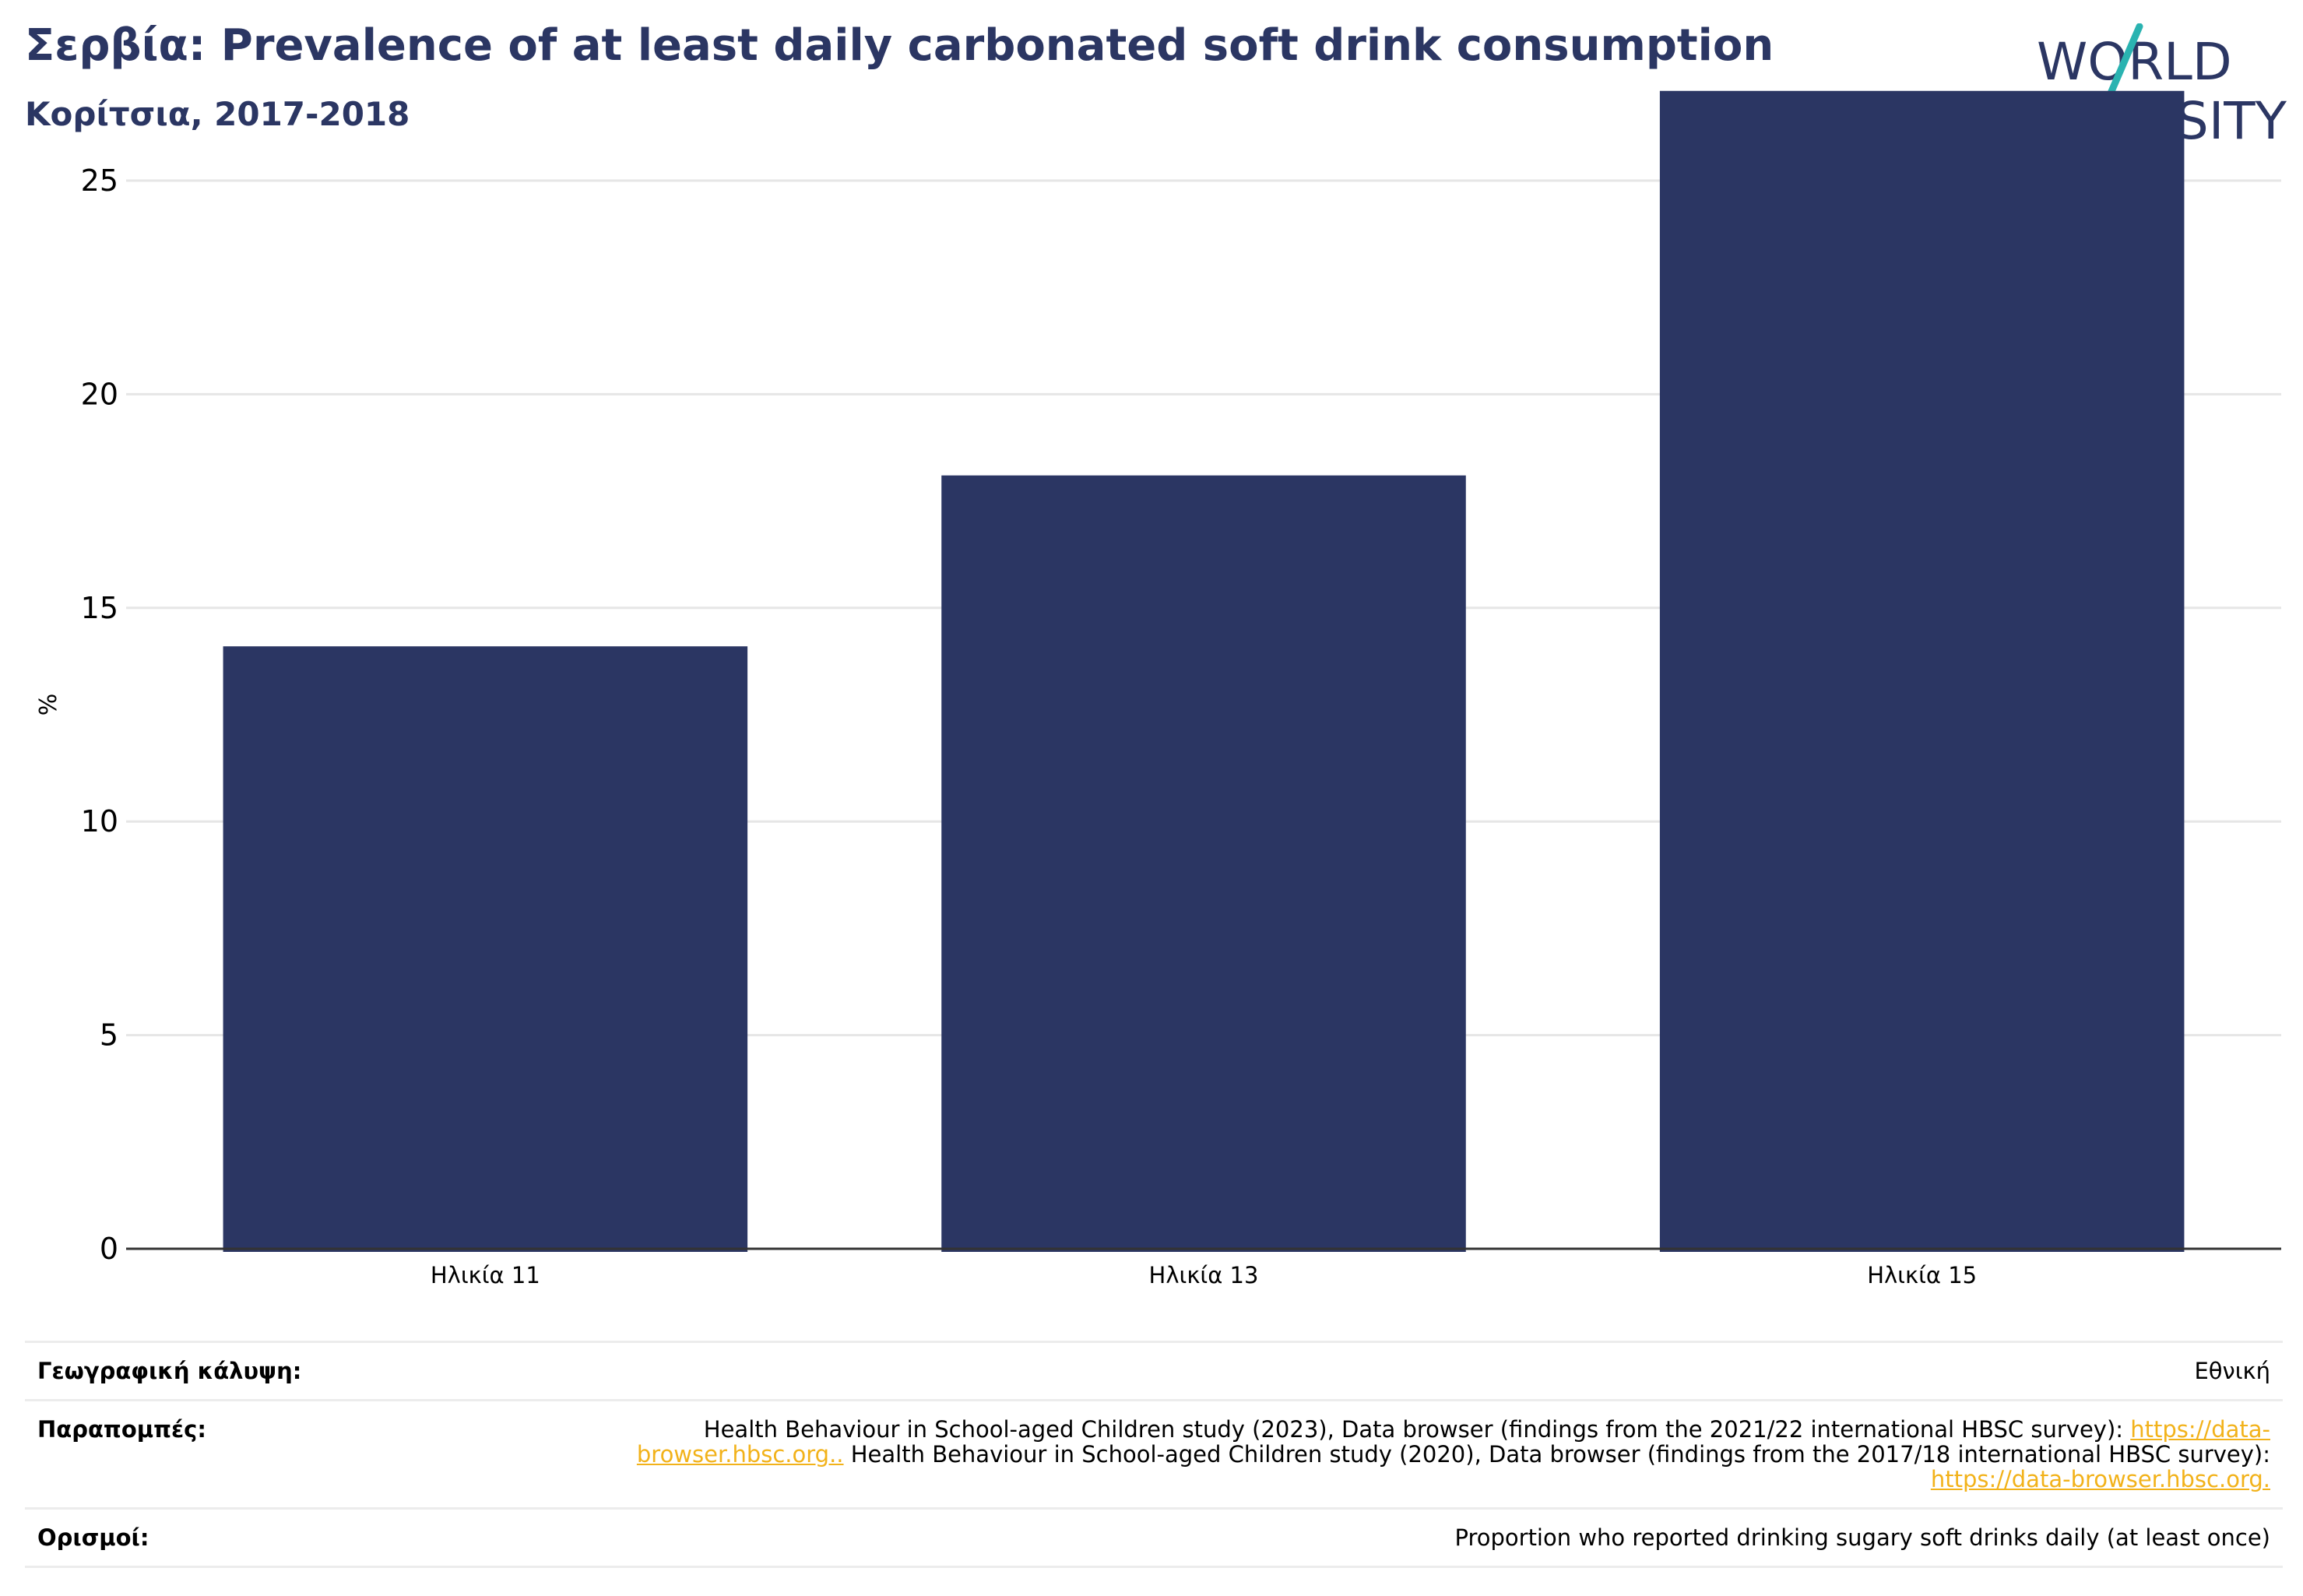 Image resolution: width=2303 pixels, height=1596 pixels. Describe the element at coordinates (1922, 1275) in the screenshot. I see `x-tick-label: Ηλικία 15` at that location.